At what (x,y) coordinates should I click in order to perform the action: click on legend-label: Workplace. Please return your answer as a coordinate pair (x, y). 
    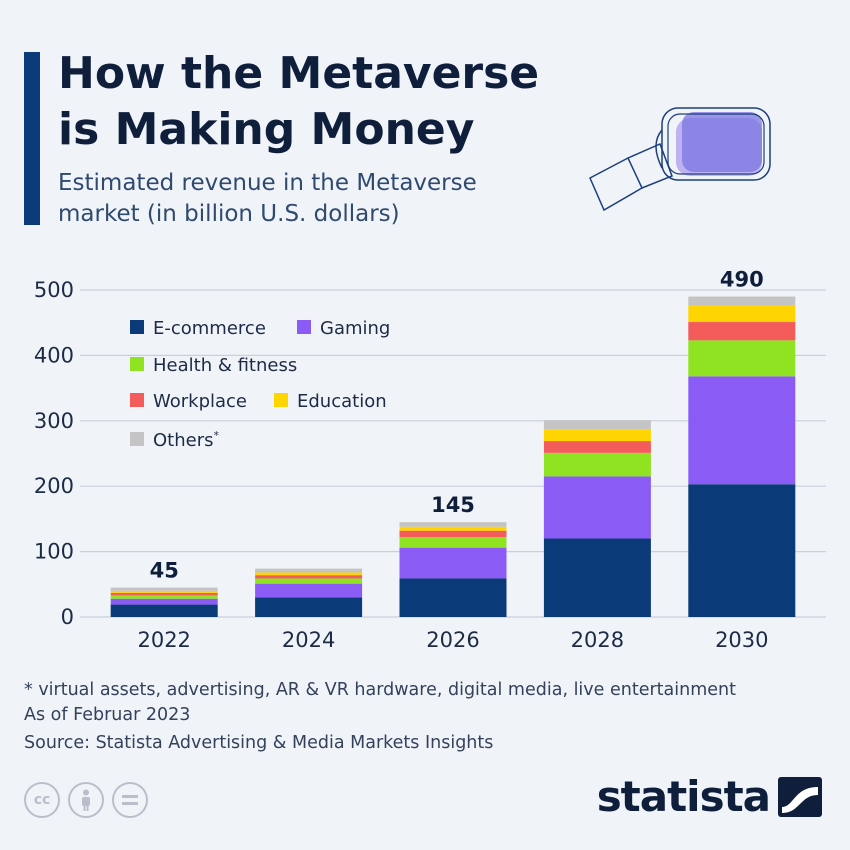
    Looking at the image, I should click on (200, 401).